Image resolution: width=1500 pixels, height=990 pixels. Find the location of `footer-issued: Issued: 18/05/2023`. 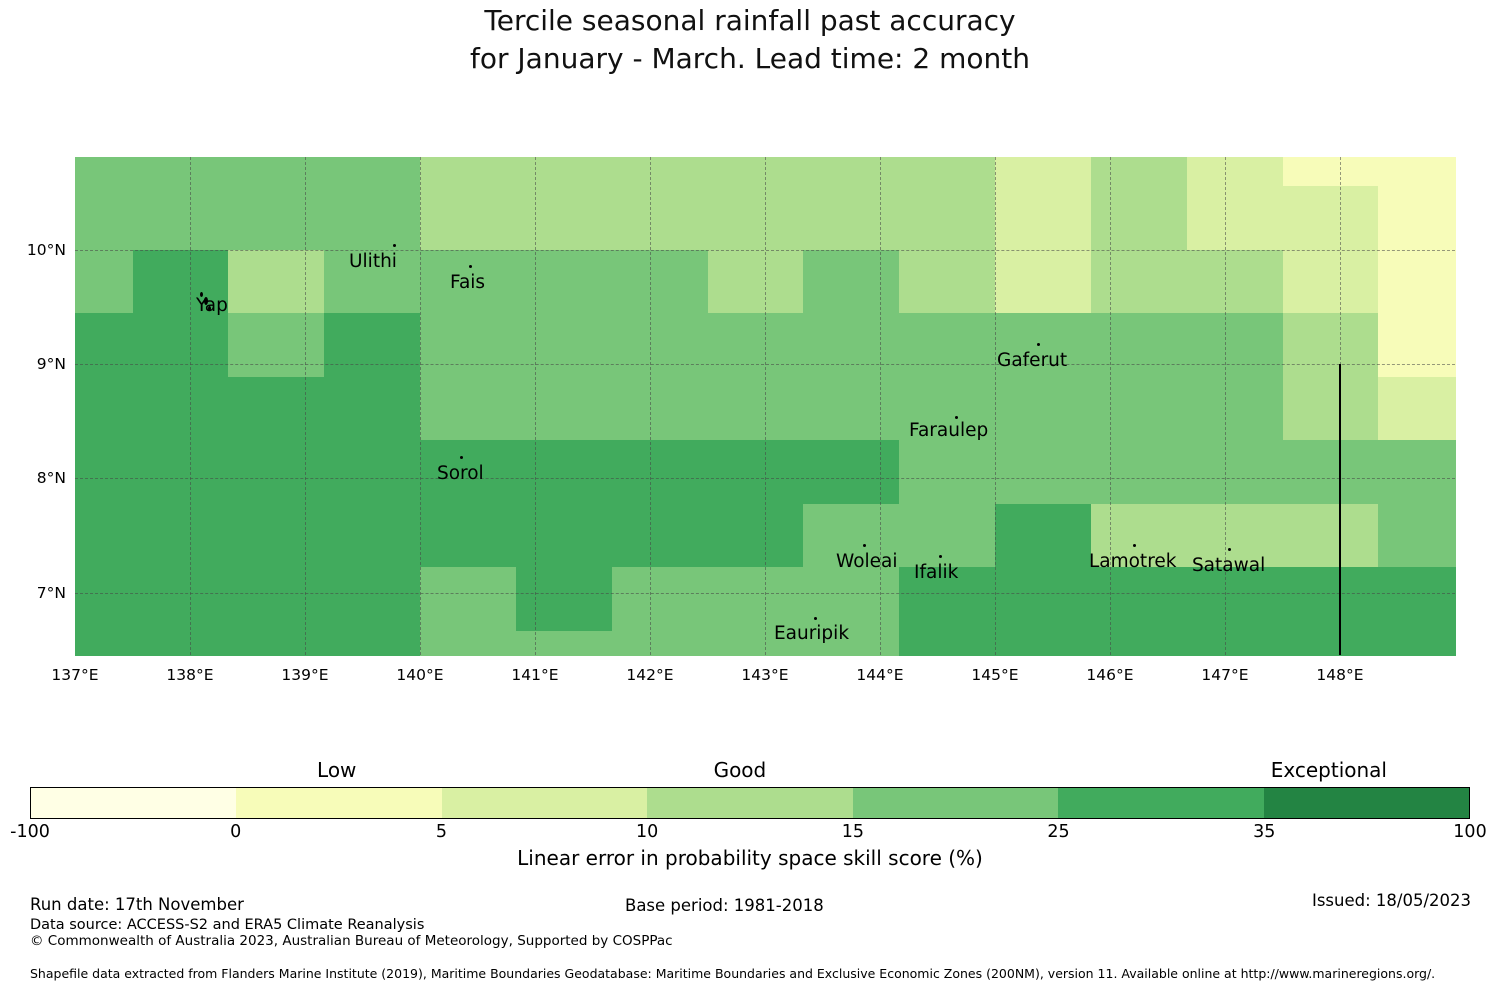

footer-issued: Issued: 18/05/2023 is located at coordinates (1391, 900).